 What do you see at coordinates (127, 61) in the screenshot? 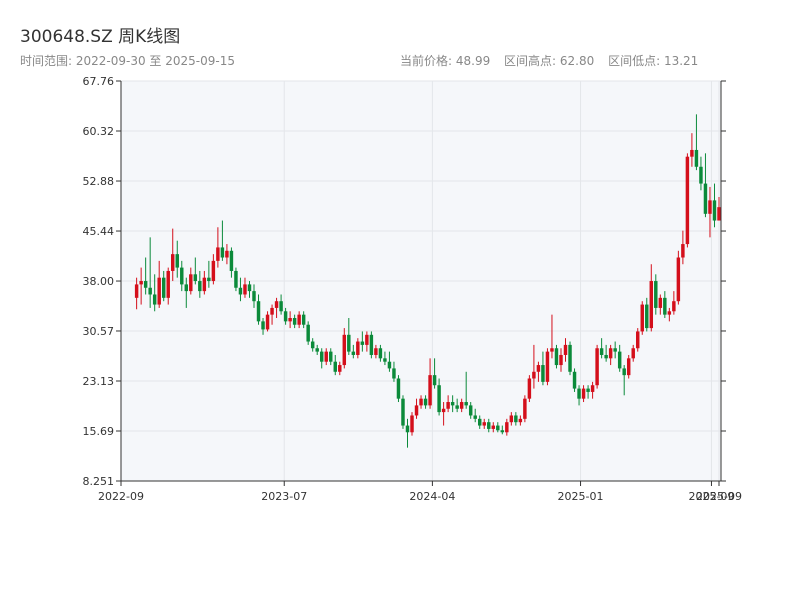
I see `date-range-label: 时间范围: 2022-09-30 至 2025-09-15` at bounding box center [127, 61].